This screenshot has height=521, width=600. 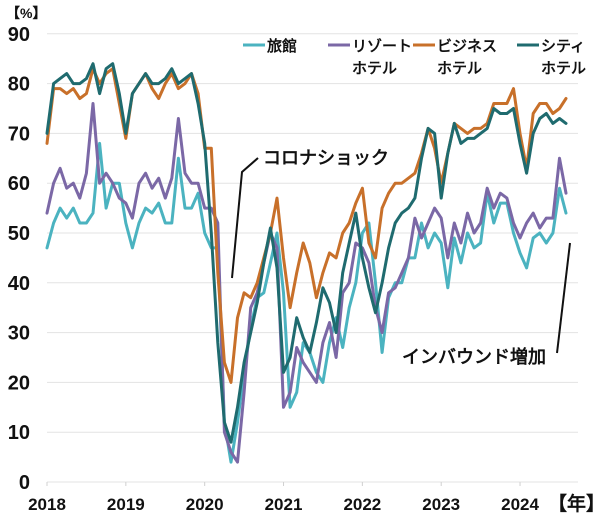 What do you see at coordinates (19, 85) in the screenshot?
I see `y-tick-label: 80` at bounding box center [19, 85].